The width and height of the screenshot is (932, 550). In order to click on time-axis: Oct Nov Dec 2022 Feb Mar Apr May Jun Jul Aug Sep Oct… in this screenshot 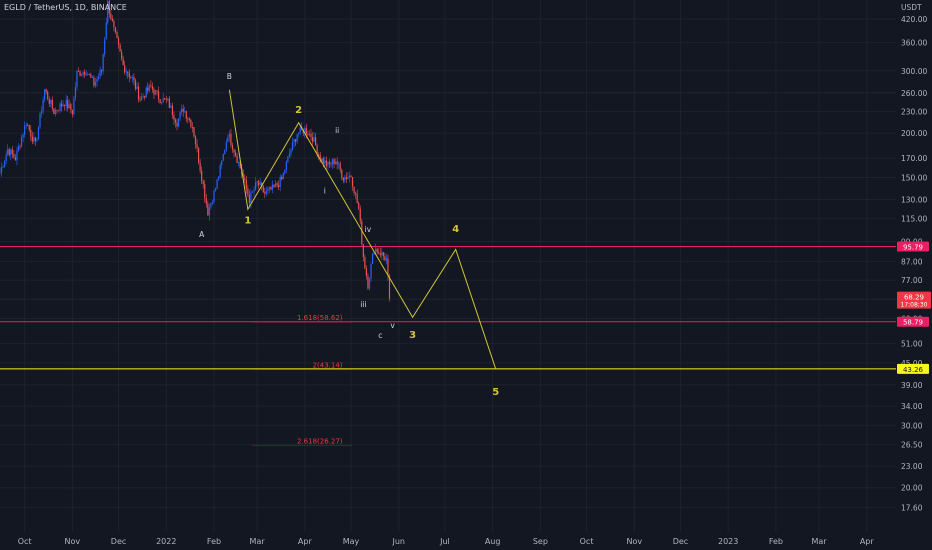, I will do `click(448, 541)`.